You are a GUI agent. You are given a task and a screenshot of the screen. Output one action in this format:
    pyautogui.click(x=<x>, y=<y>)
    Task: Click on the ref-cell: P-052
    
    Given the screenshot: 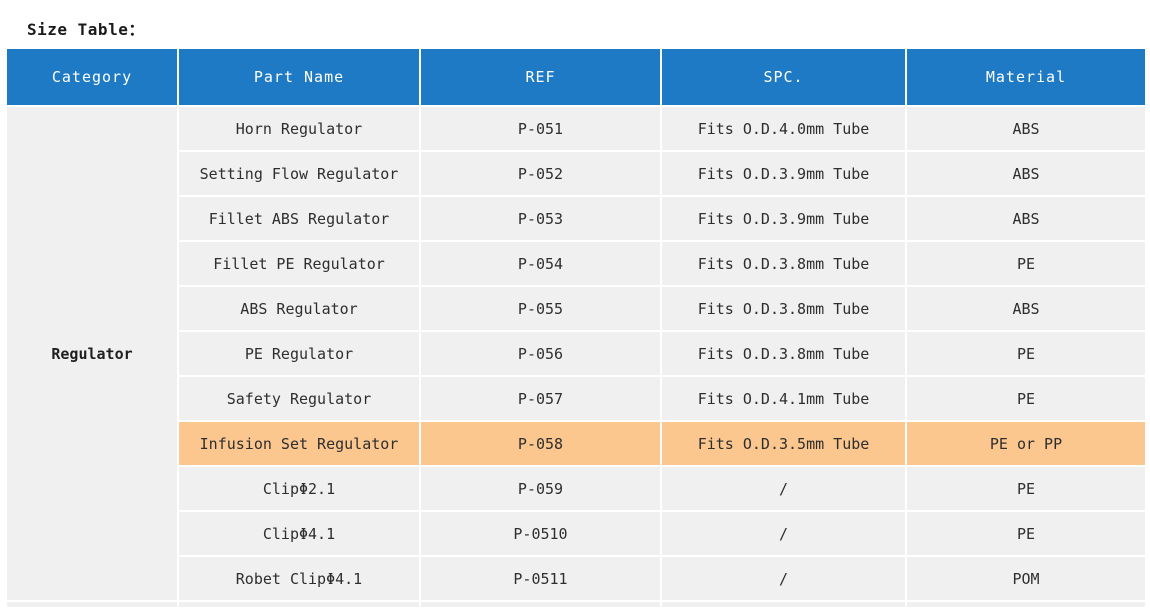 What is the action you would take?
    pyautogui.click(x=540, y=173)
    